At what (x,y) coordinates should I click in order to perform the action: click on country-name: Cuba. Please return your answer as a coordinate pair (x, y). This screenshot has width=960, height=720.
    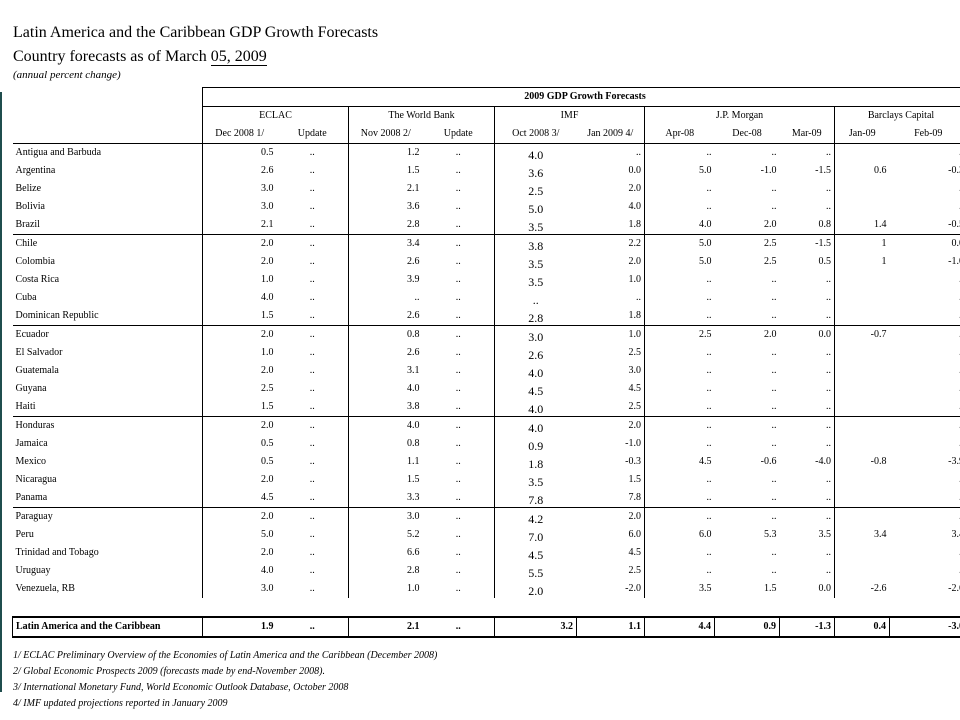
    Looking at the image, I should click on (26, 297).